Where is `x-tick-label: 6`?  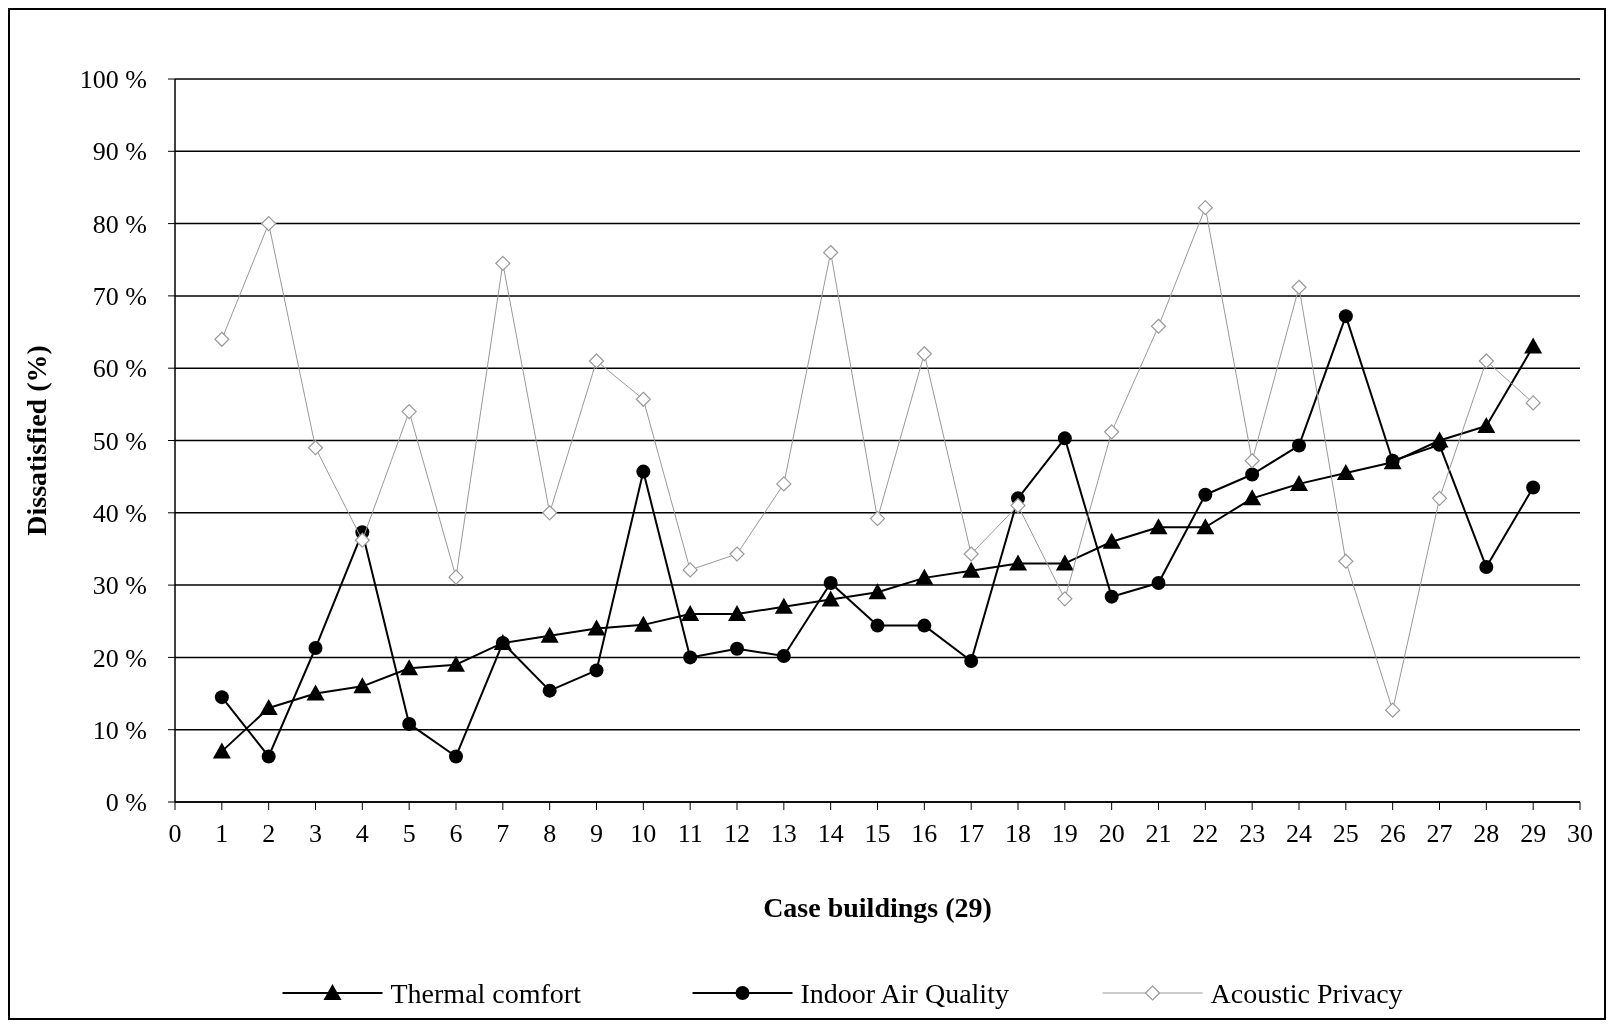 x-tick-label: 6 is located at coordinates (456, 833).